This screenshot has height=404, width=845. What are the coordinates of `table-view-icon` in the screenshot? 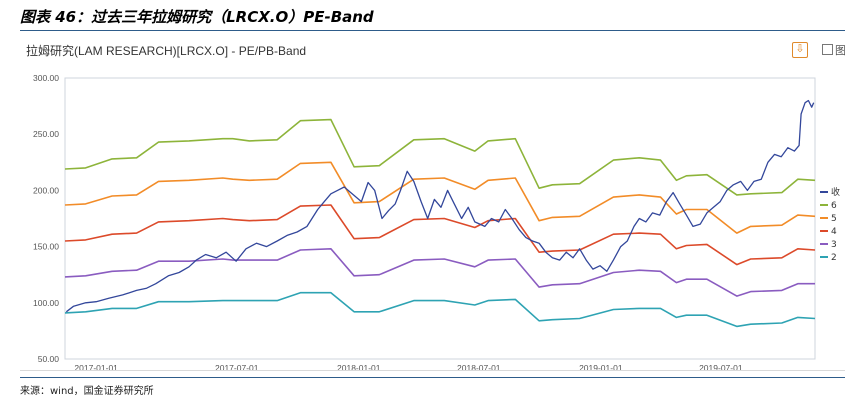 It's located at (827, 49).